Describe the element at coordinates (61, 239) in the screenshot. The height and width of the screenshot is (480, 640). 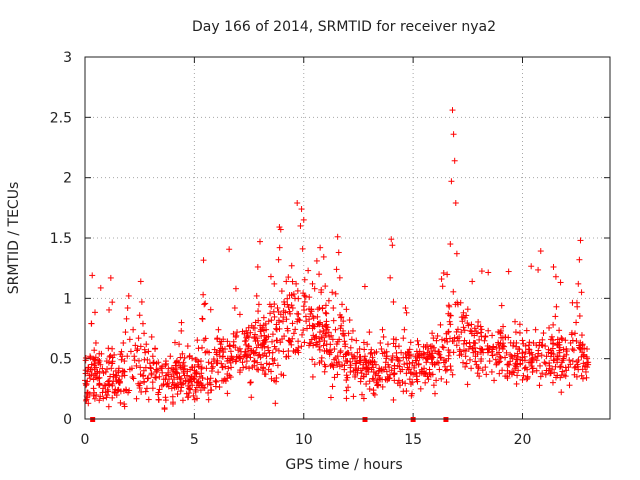
I see `y-tick-label: 1.5` at that location.